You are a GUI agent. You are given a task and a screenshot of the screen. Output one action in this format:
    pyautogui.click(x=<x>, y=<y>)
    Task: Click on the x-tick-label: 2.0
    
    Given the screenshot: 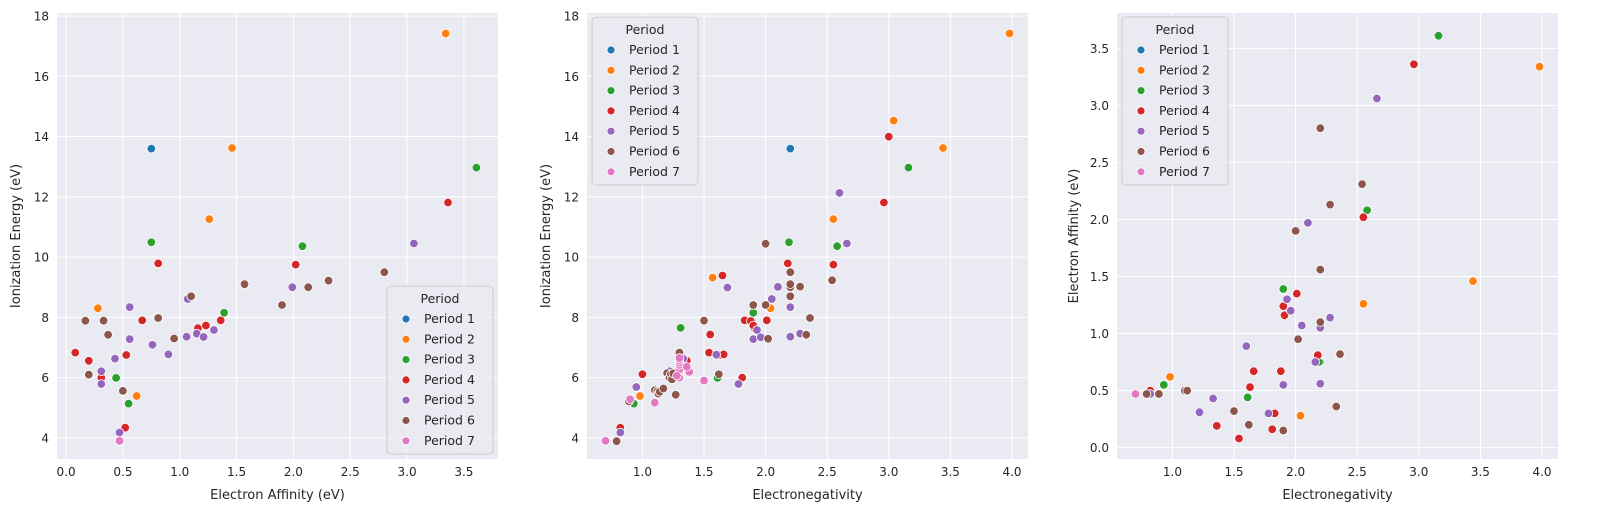 What is the action you would take?
    pyautogui.click(x=765, y=472)
    